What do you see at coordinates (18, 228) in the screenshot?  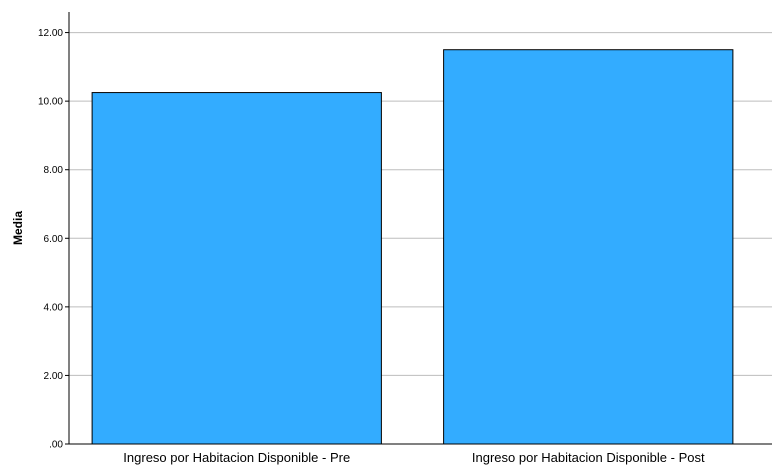 I see `y-axis-title: Media` at bounding box center [18, 228].